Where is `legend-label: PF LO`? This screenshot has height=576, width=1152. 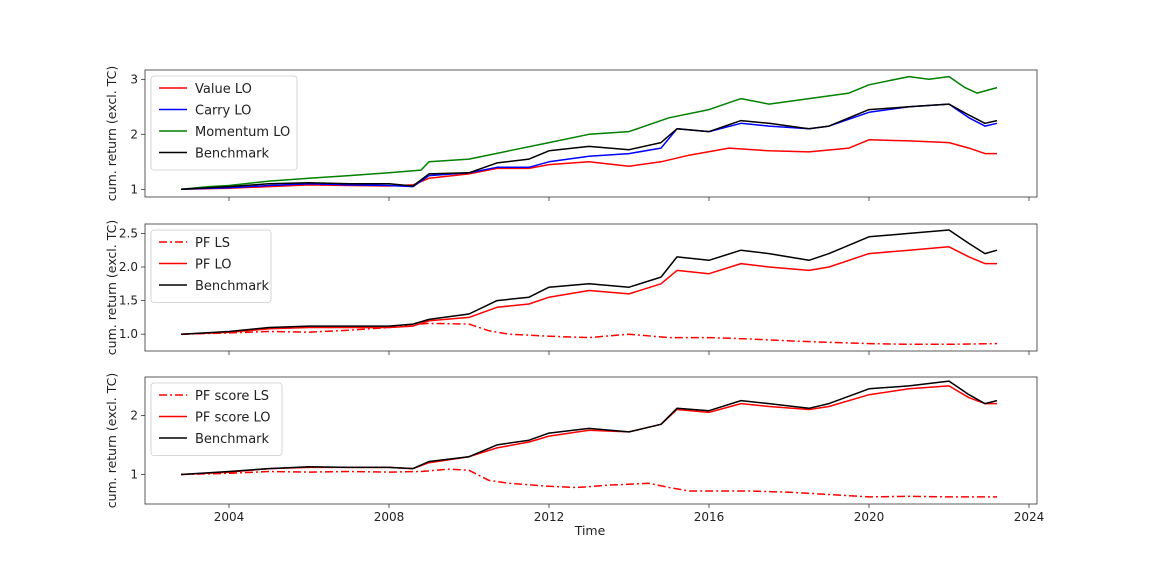
legend-label: PF LO is located at coordinates (213, 265).